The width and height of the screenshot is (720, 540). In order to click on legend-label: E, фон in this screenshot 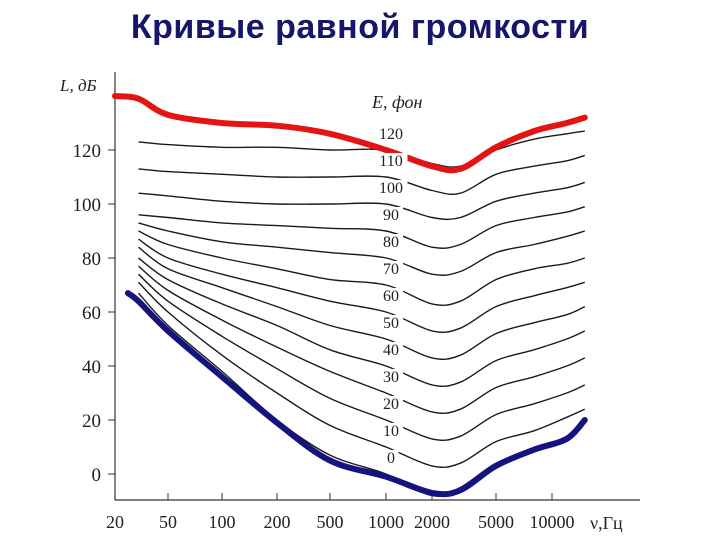, I will do `click(397, 102)`.